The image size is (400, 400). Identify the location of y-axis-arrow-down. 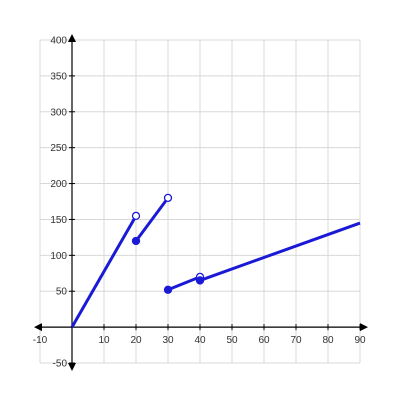
(72, 367).